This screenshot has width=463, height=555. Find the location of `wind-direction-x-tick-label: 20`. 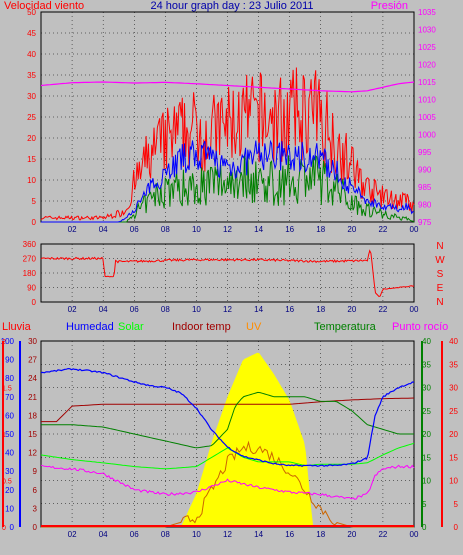

wind-direction-x-tick-label: 20 is located at coordinates (351, 309).